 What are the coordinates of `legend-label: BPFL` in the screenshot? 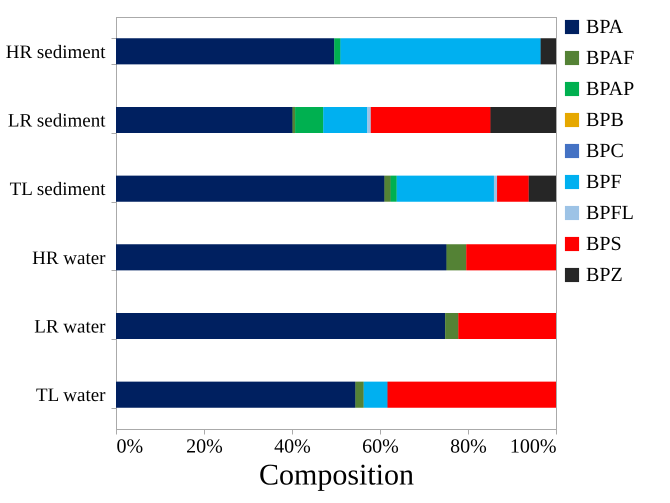 It's located at (610, 213).